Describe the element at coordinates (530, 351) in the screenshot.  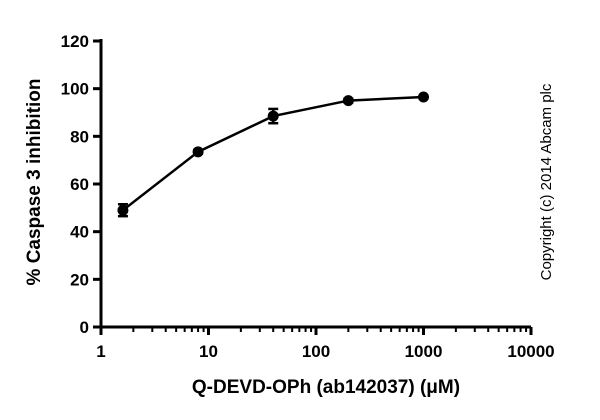
I see `x-tick-label: 10000` at that location.